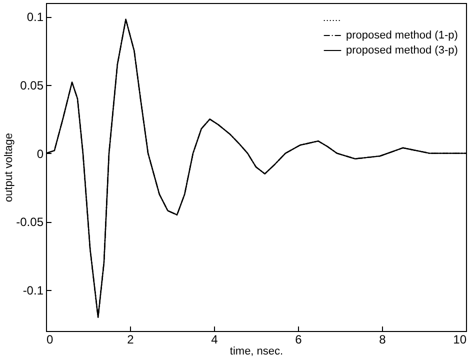  I want to click on y-tick-label: 0.05, so click(32, 85).